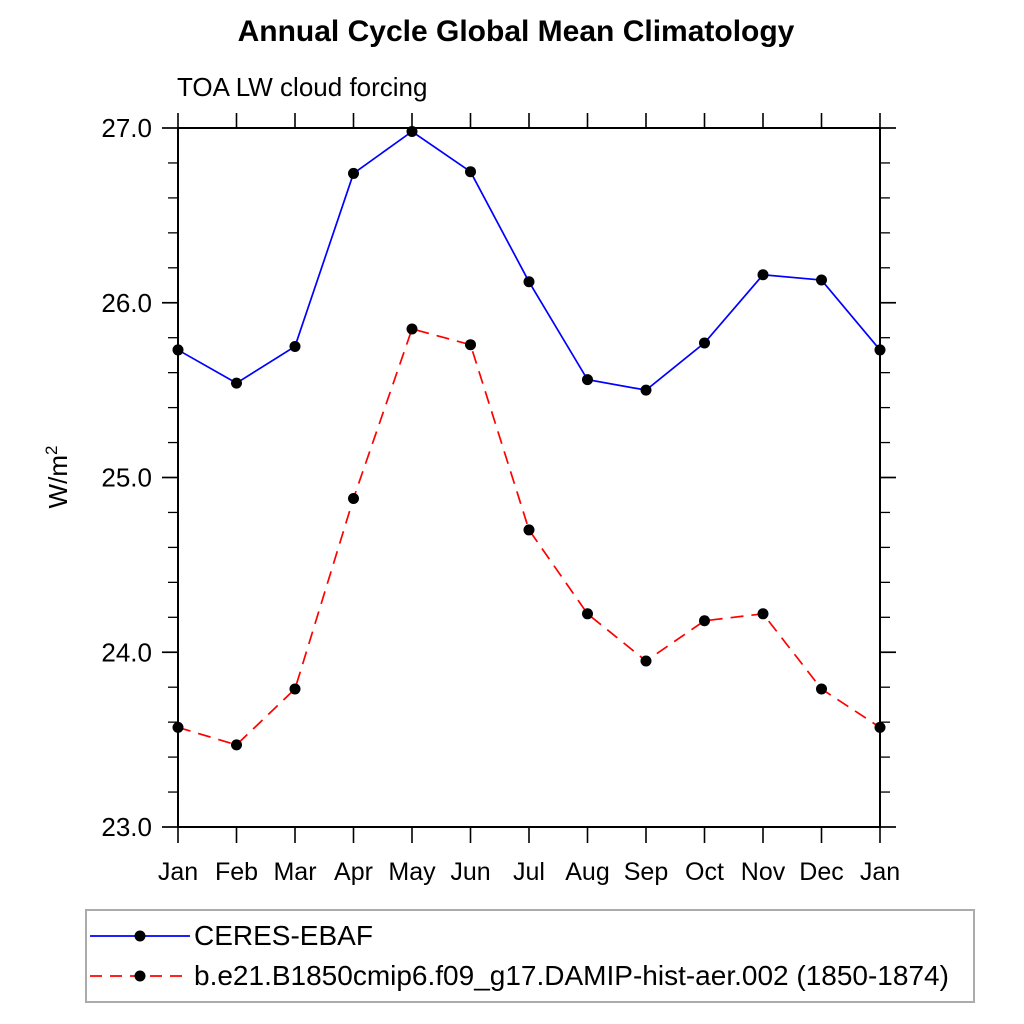  Describe the element at coordinates (126, 128) in the screenshot. I see `y-tick-label: 27.0` at that location.